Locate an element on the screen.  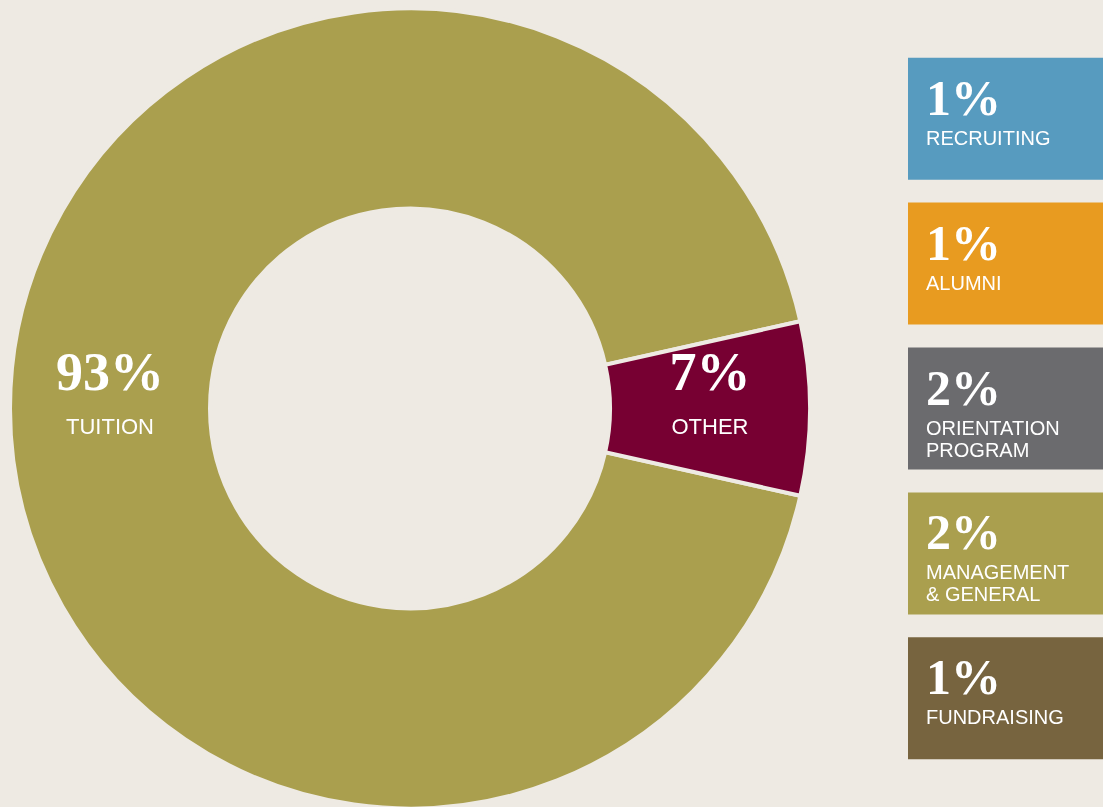
category-label: ORIENTATION PROGRAM is located at coordinates (993, 438).